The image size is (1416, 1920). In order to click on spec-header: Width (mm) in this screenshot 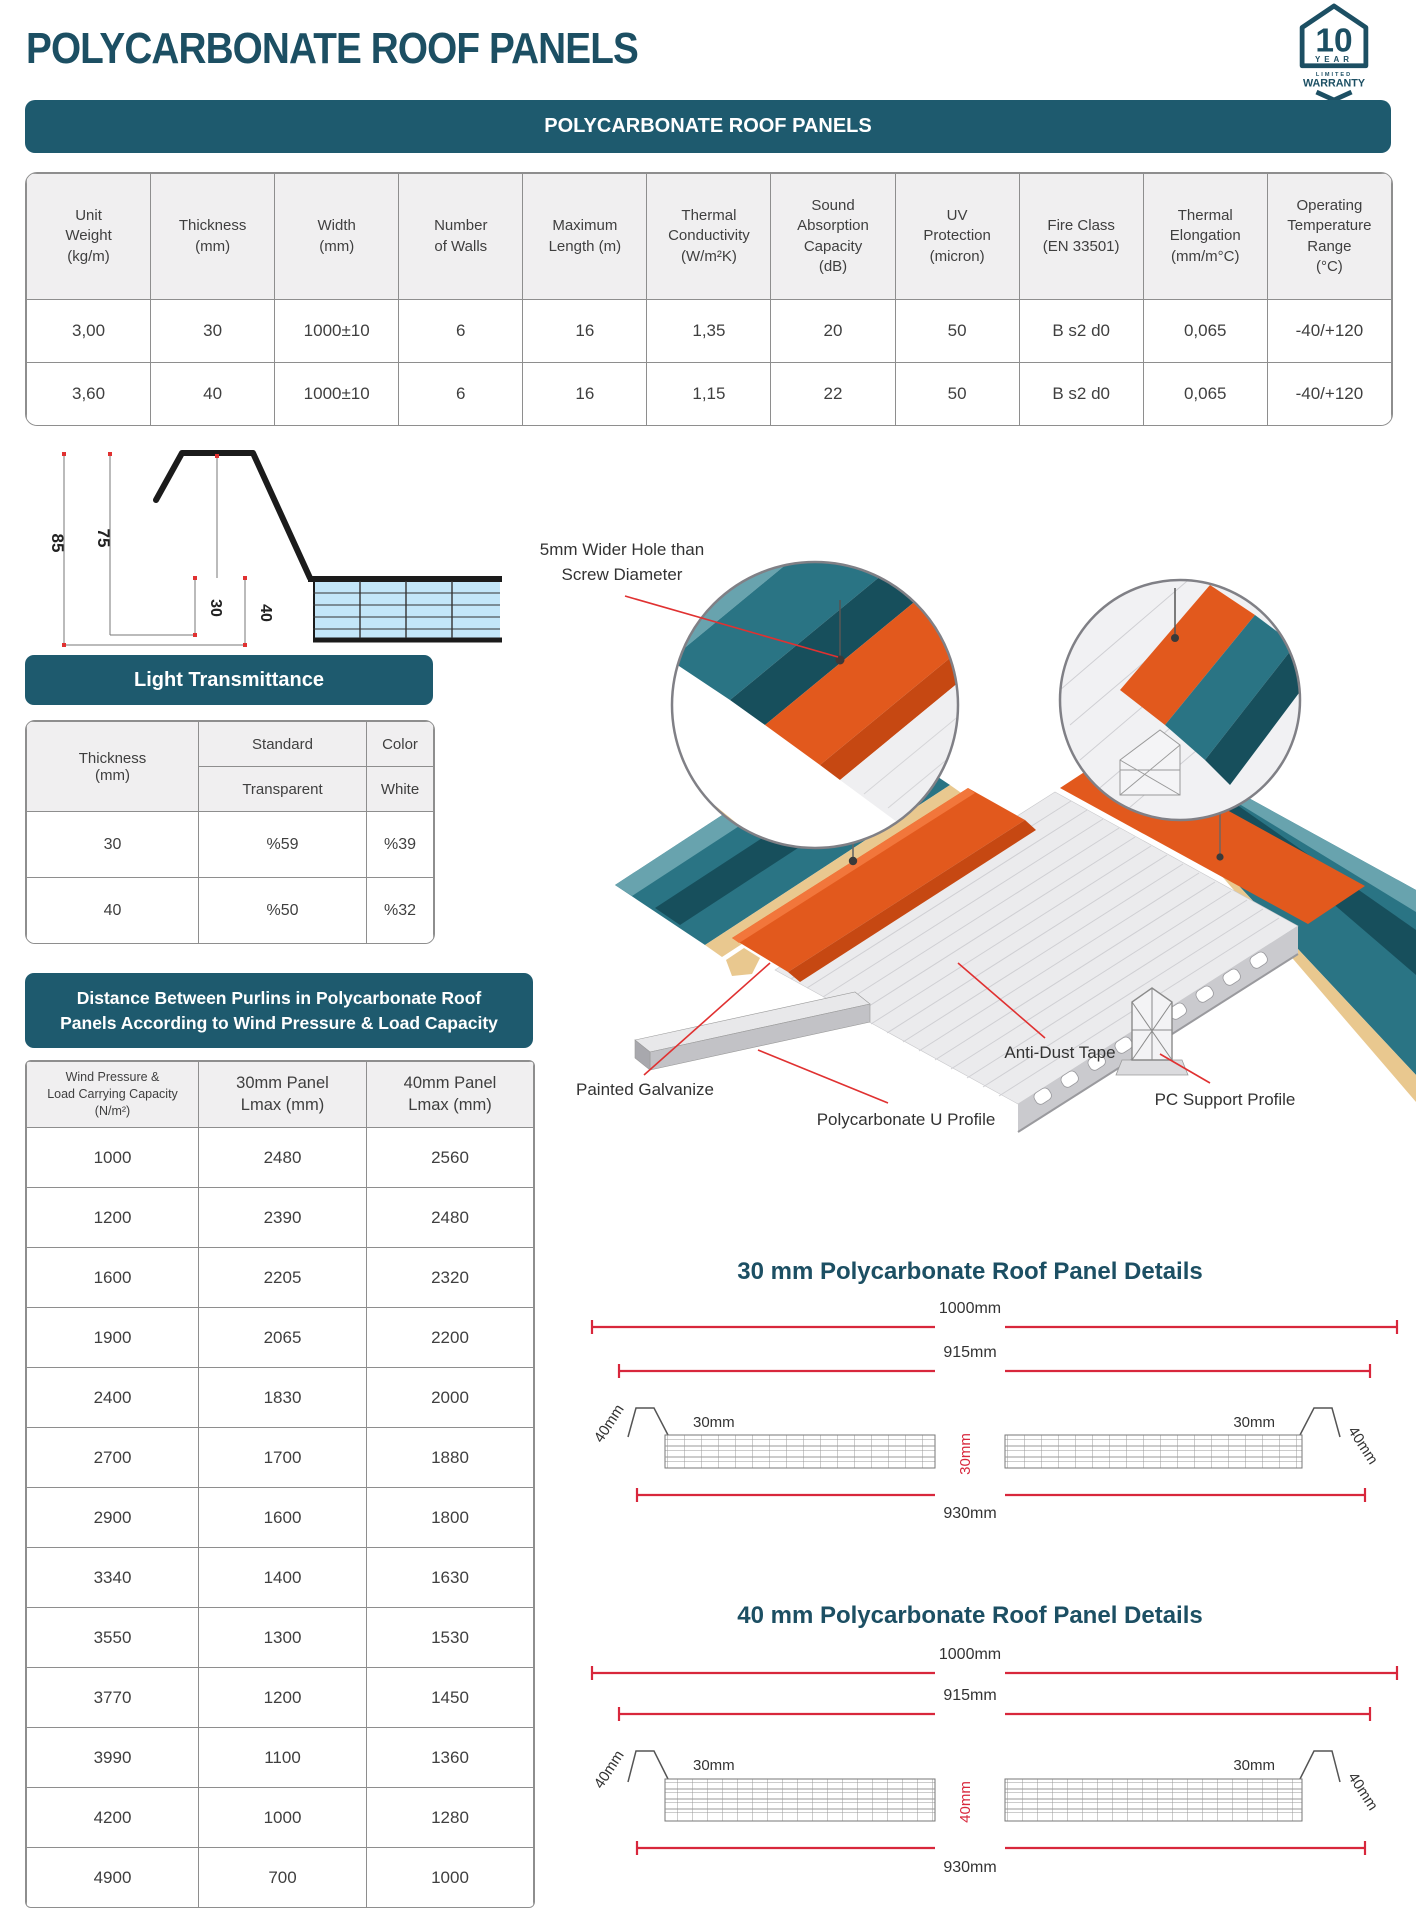, I will do `click(337, 236)`.